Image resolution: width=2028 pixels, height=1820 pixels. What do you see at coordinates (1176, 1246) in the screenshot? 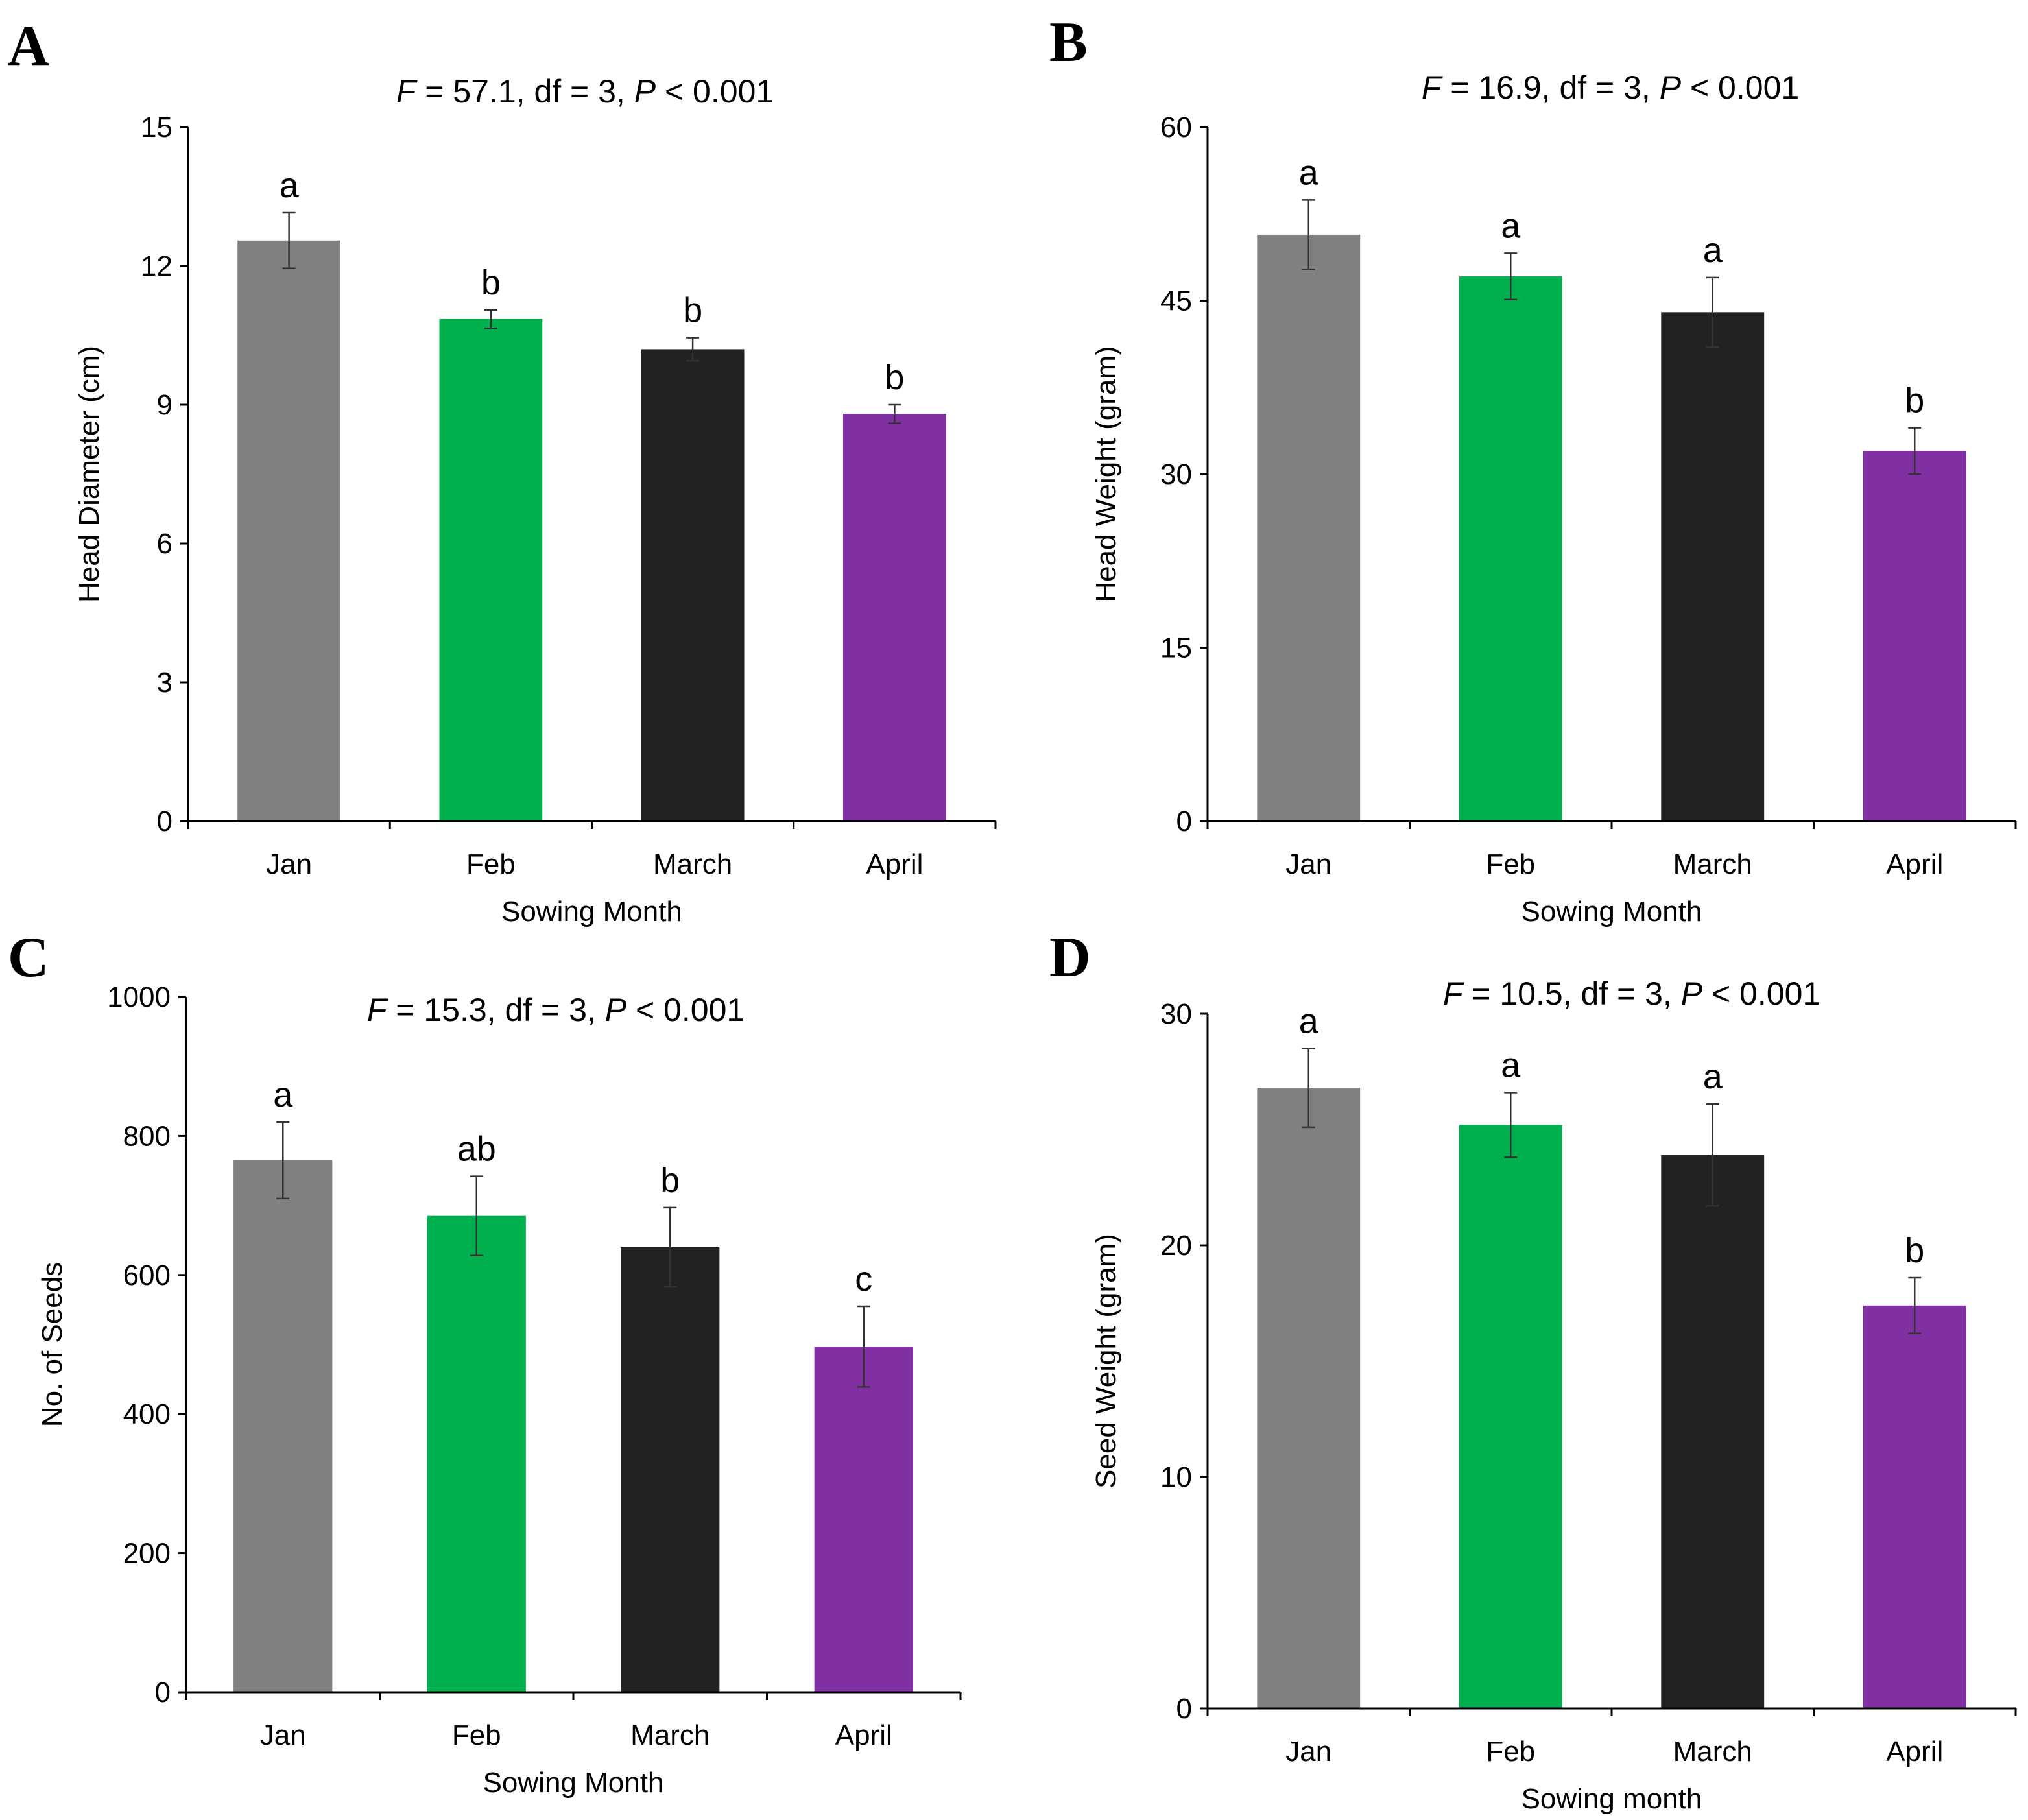
I see `y-tick-label: 20` at bounding box center [1176, 1246].